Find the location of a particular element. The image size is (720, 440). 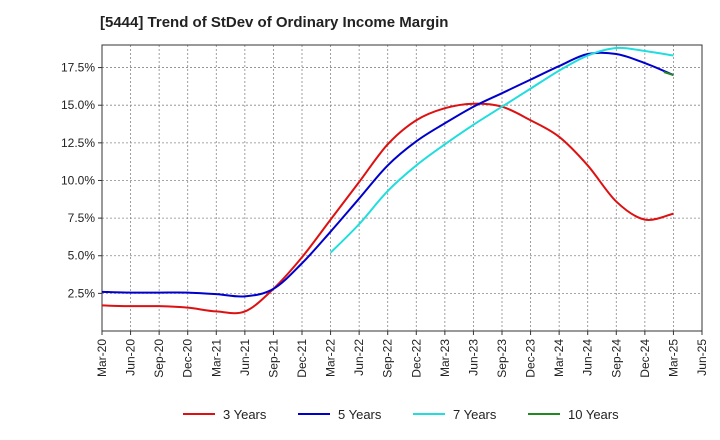

legend-label-5-years: 5 Years is located at coordinates (360, 414).